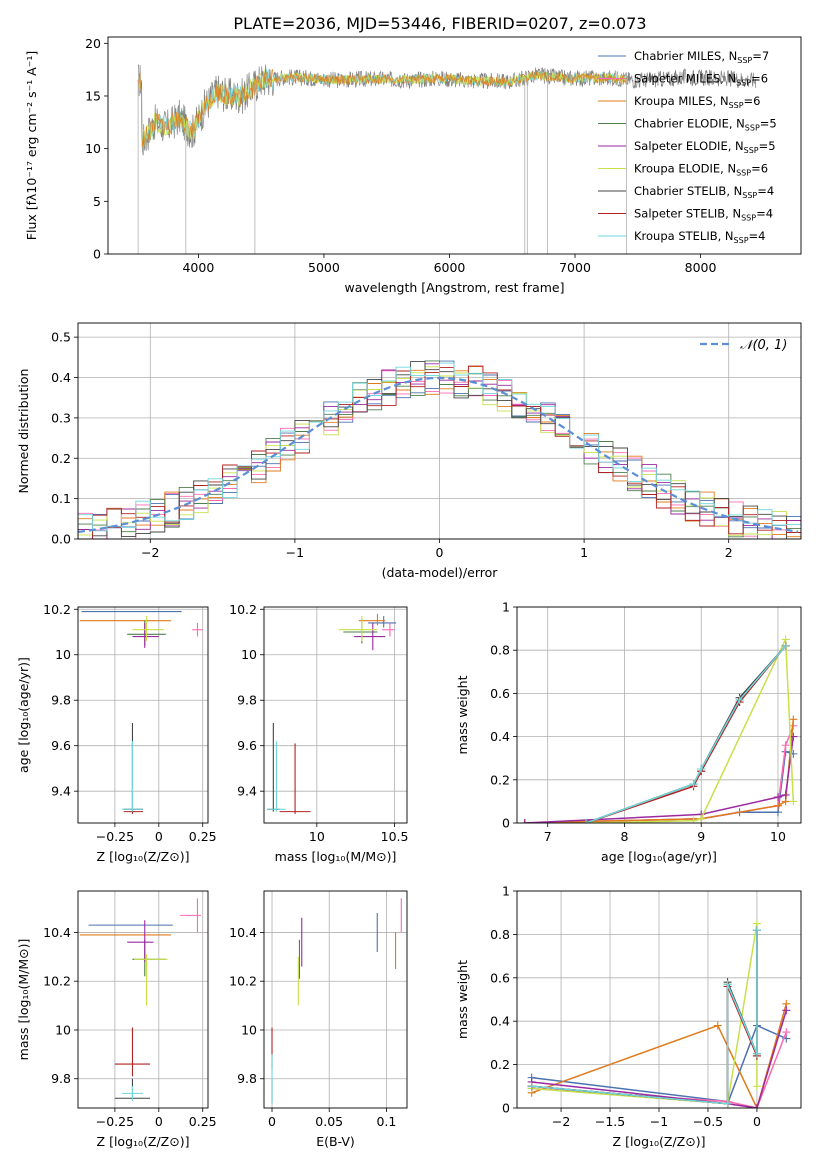 The width and height of the screenshot is (819, 1170). I want to click on x-tick-label: 10.5, so click(395, 836).